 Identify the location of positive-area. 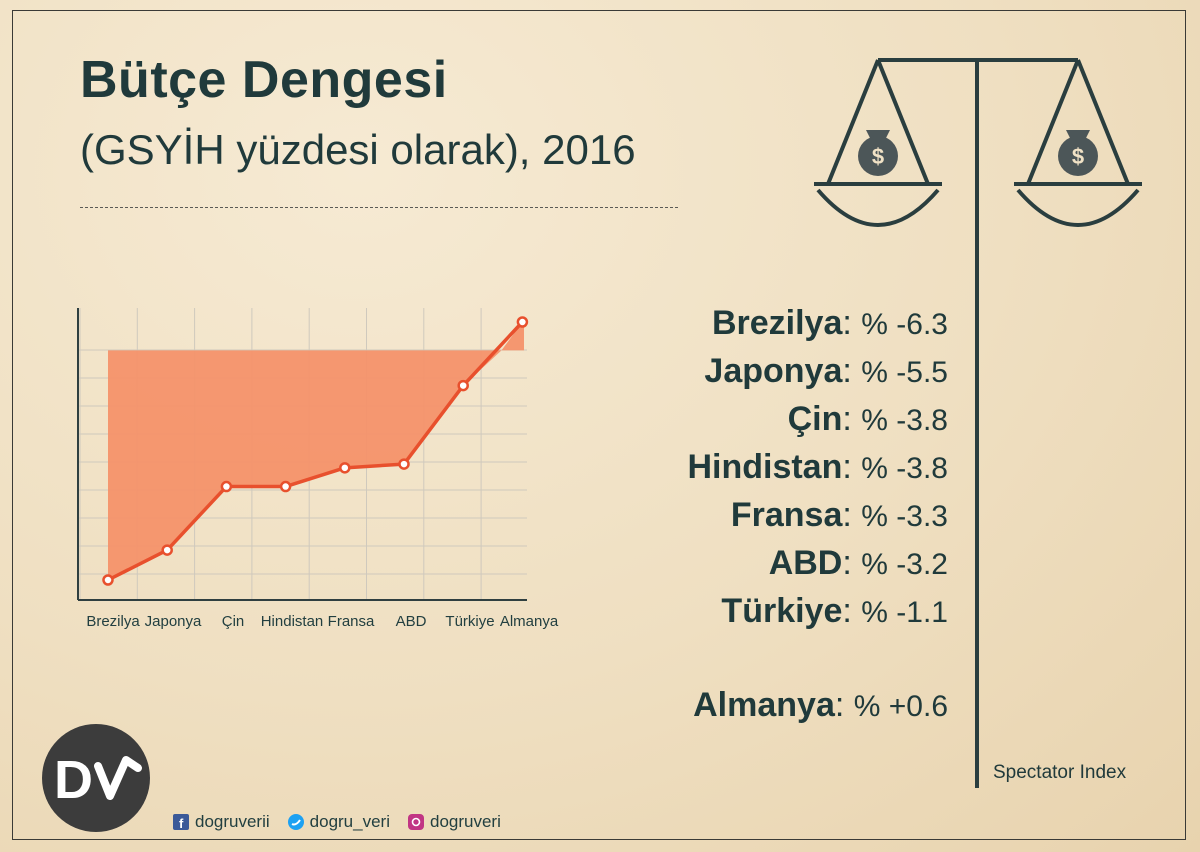
(512, 336).